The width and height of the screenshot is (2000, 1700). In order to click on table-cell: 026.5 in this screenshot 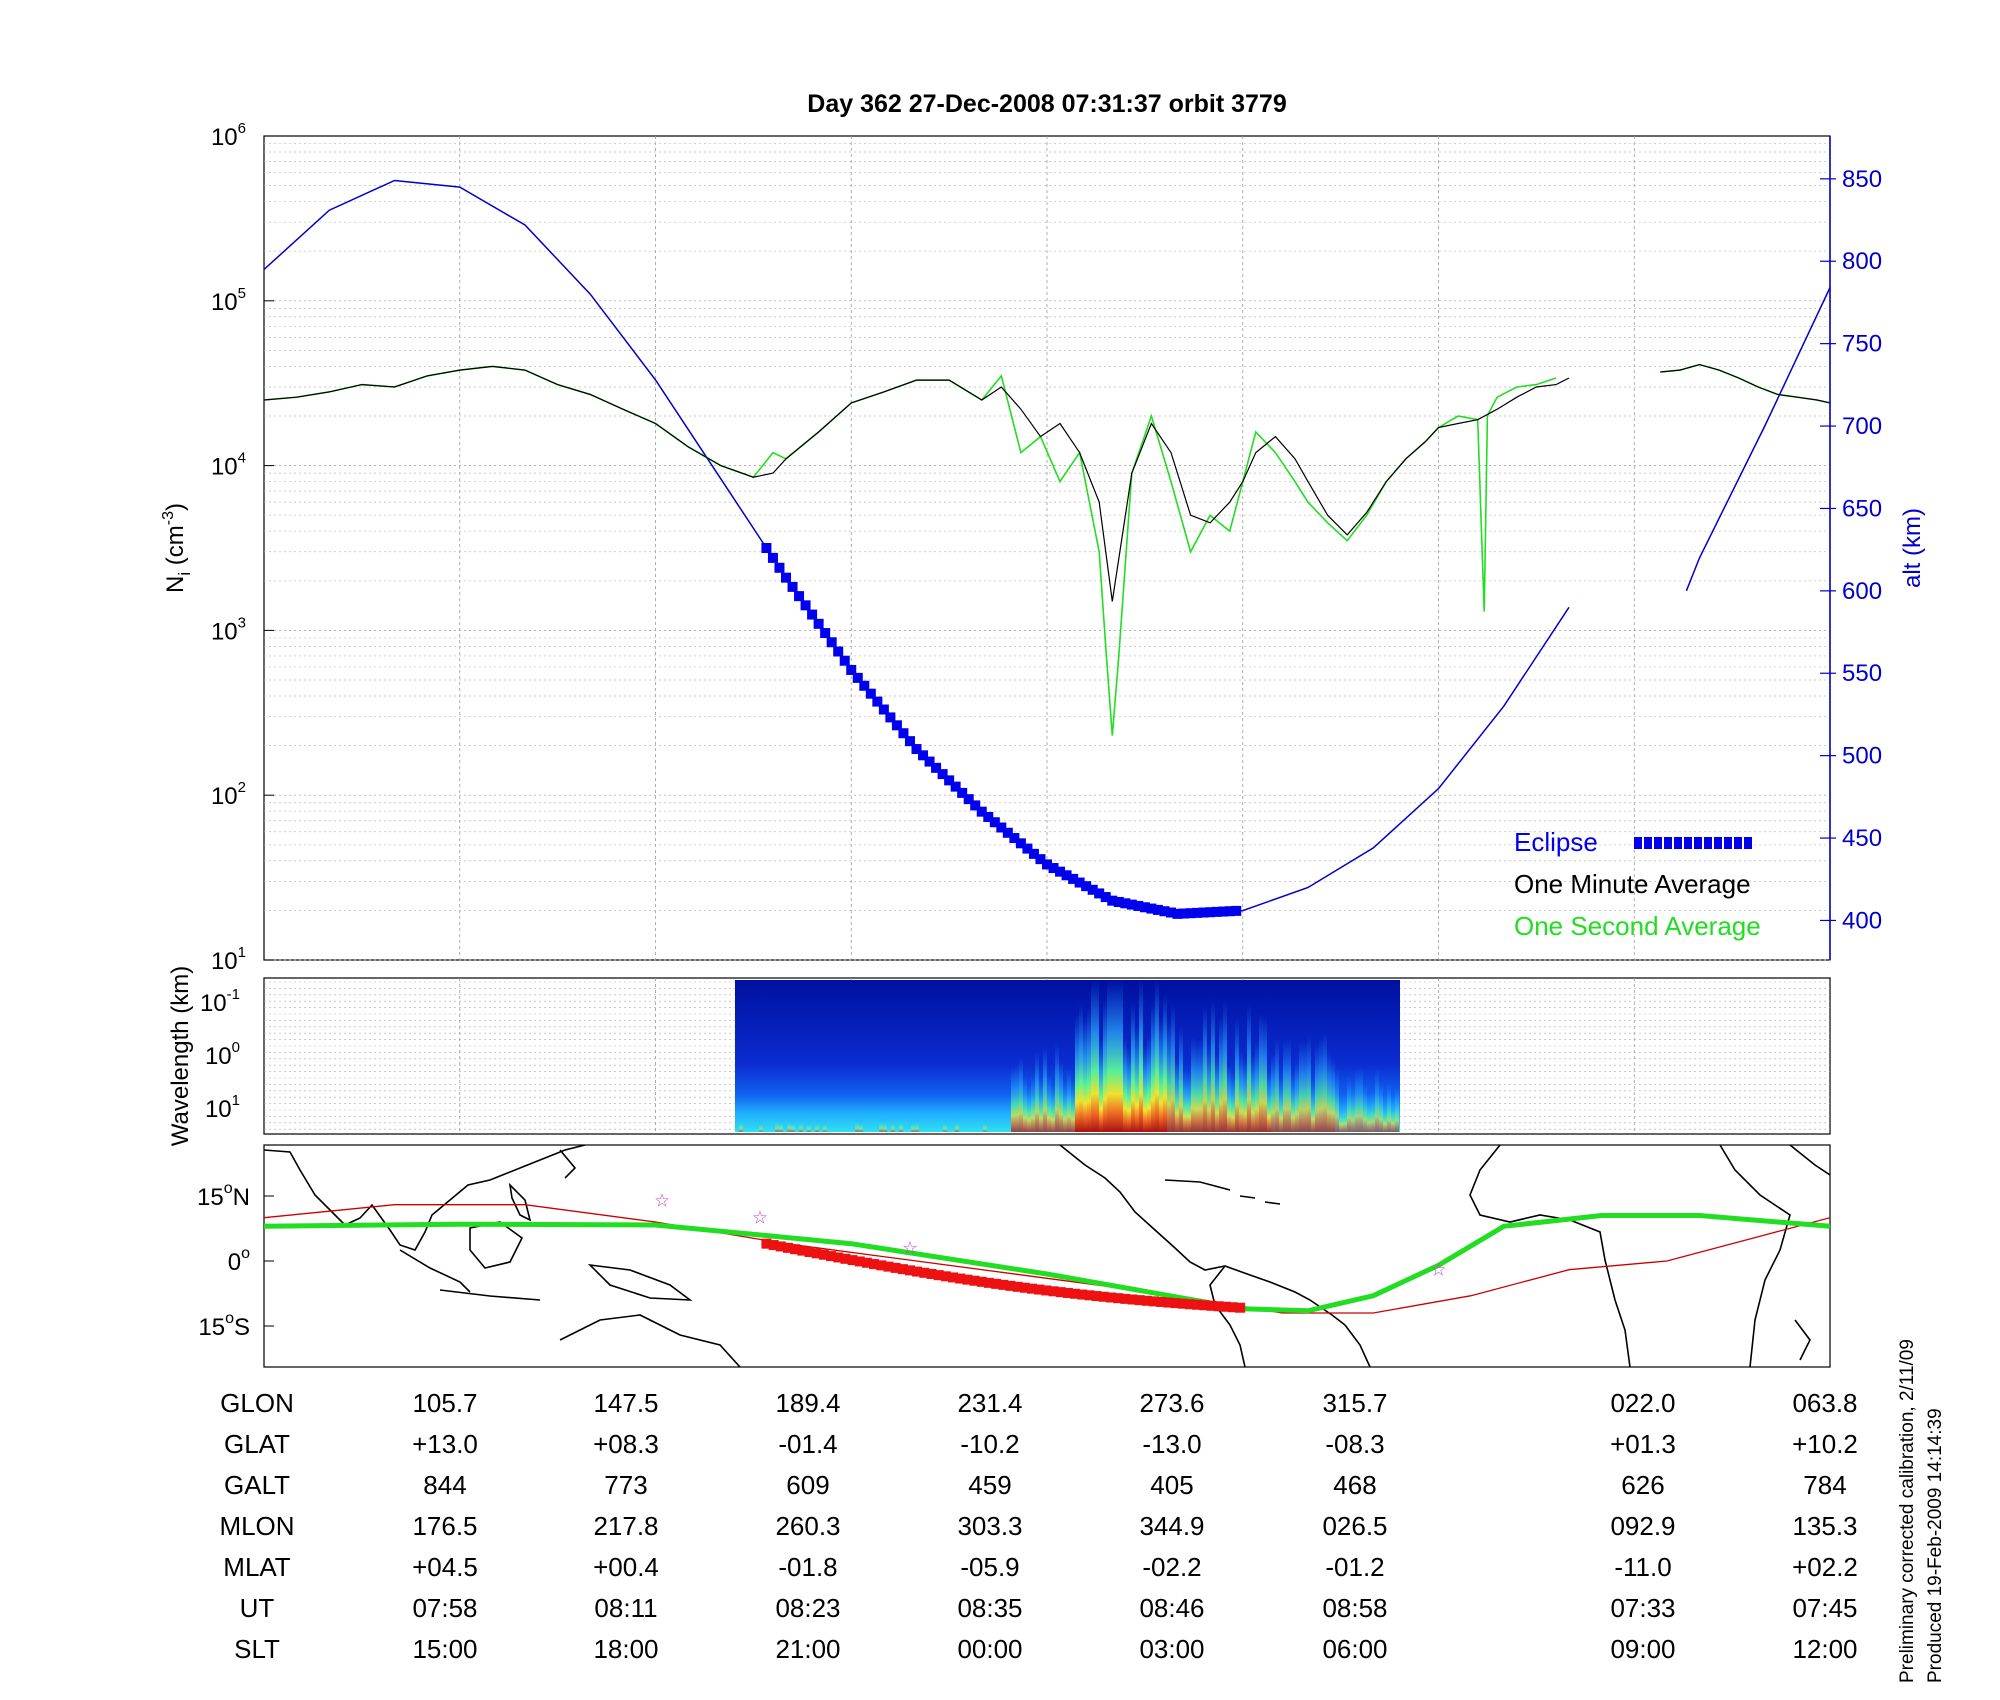, I will do `click(1354, 1526)`.